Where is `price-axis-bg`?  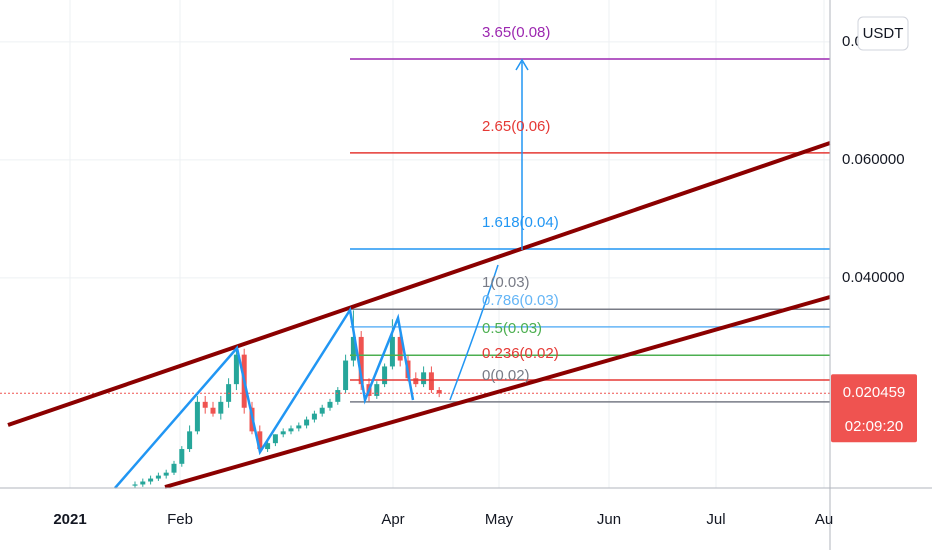 price-axis-bg is located at coordinates (881, 275).